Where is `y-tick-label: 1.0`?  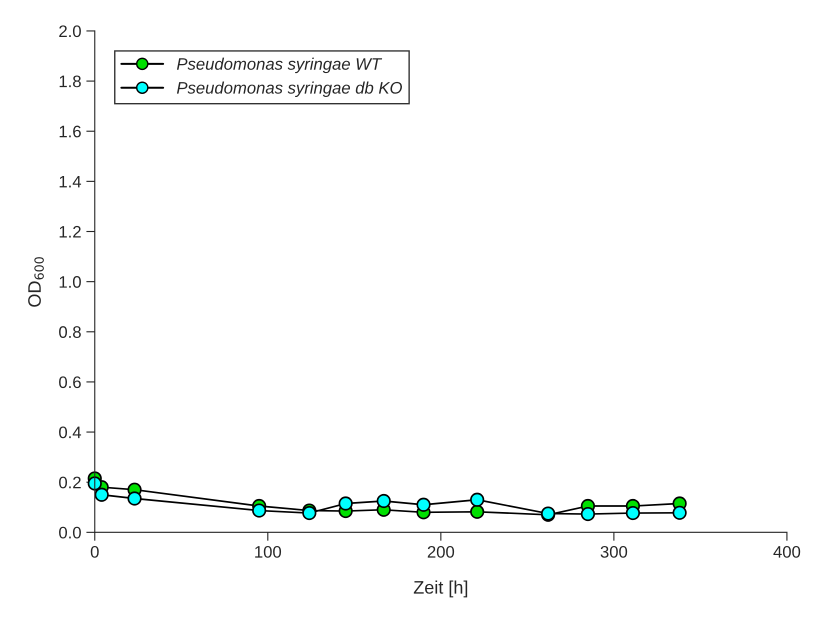
y-tick-label: 1.0 is located at coordinates (70, 282).